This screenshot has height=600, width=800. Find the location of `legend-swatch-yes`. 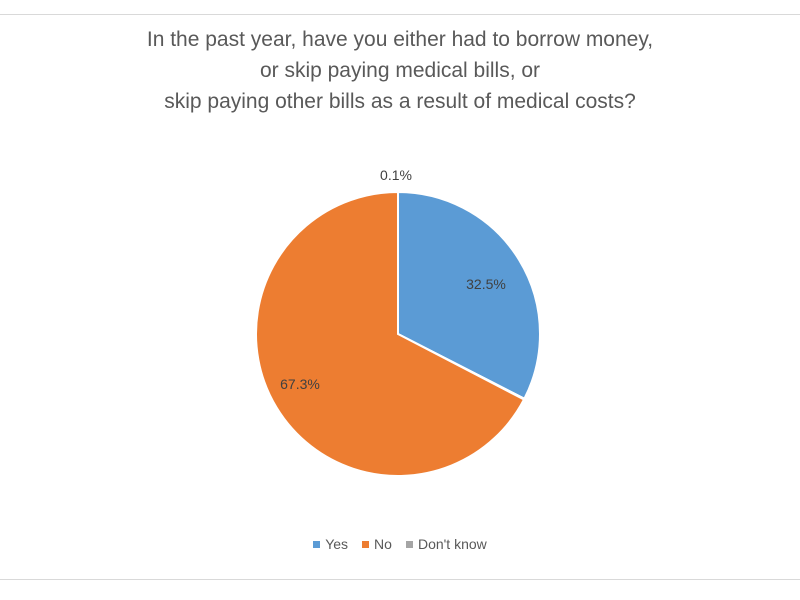

legend-swatch-yes is located at coordinates (317, 544).